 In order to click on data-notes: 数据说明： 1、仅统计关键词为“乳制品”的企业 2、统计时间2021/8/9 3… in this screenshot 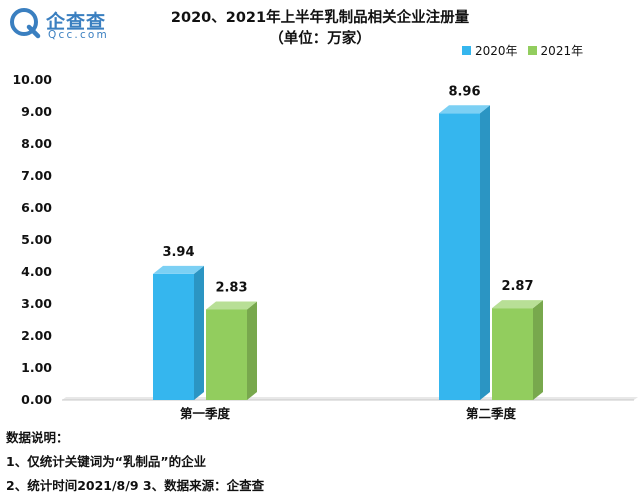, I will do `click(135, 462)`.